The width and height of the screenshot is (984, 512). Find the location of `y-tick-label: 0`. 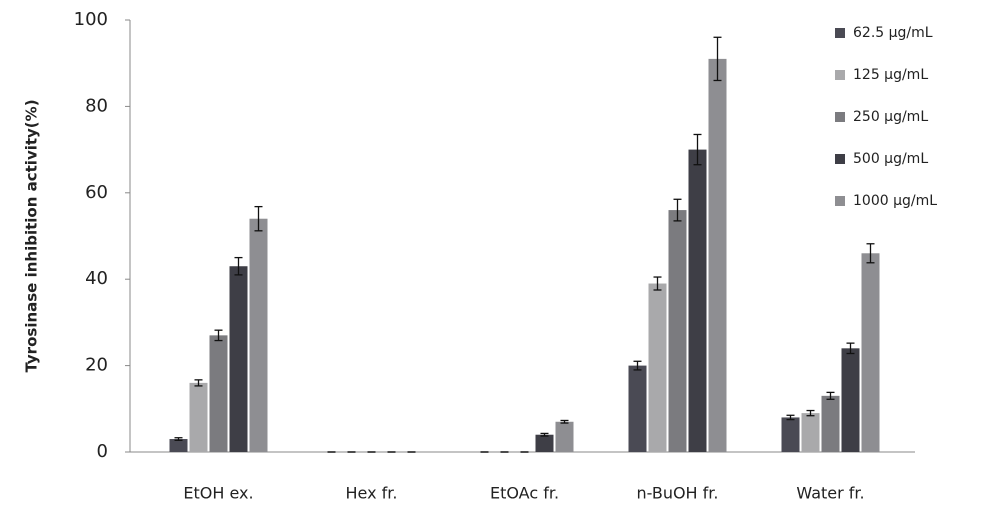

y-tick-label: 0 is located at coordinates (102, 451).